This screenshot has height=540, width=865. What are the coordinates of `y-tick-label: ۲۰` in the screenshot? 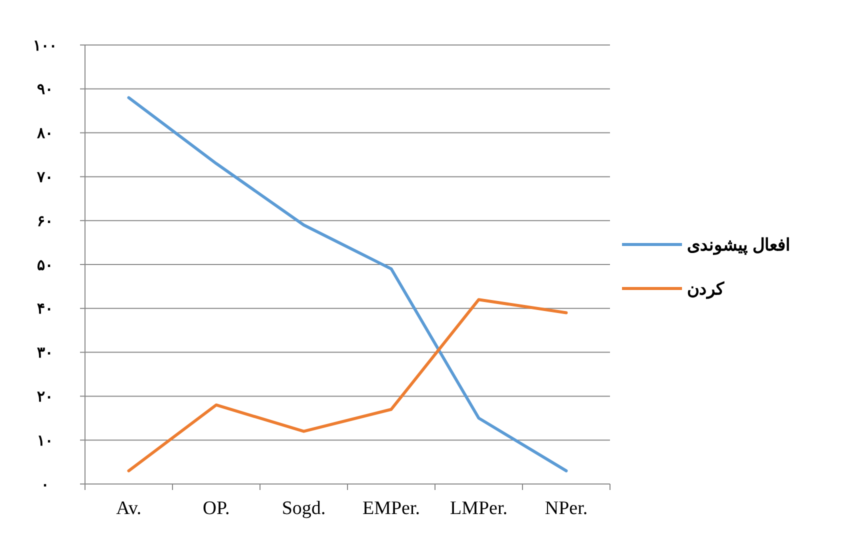 It's located at (45, 397).